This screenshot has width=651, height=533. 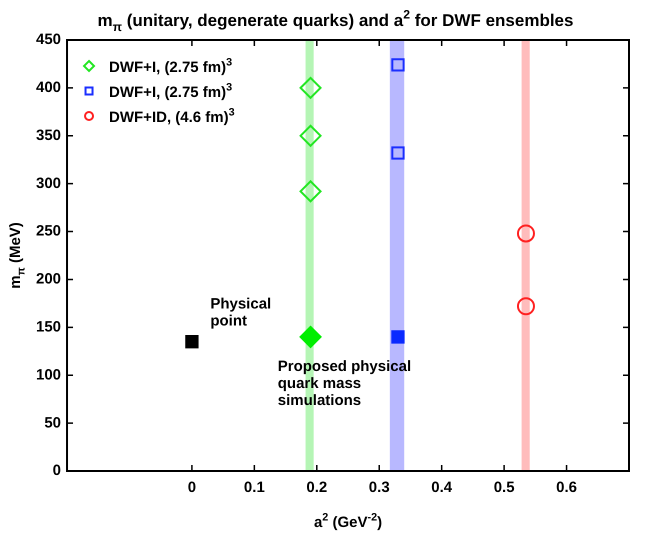 What do you see at coordinates (49, 375) in the screenshot?
I see `y-tick-label: 100` at bounding box center [49, 375].